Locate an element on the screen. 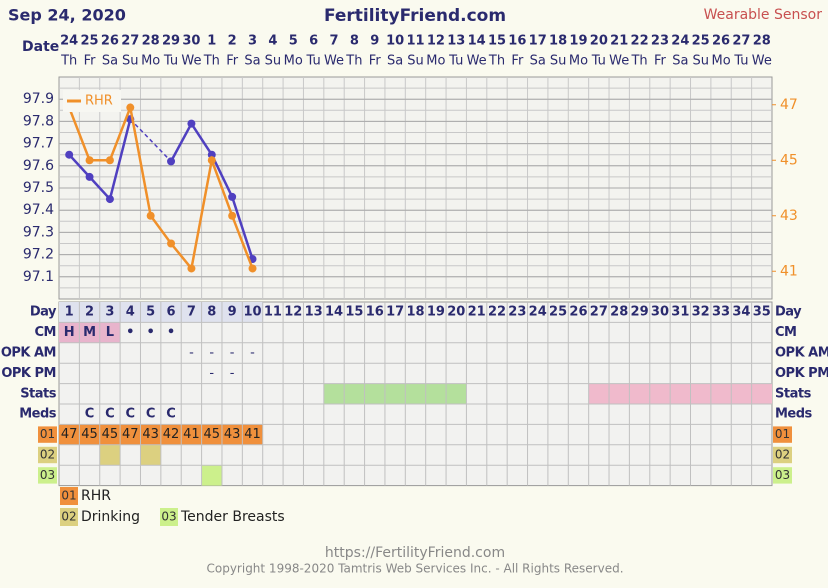 The height and width of the screenshot is (588, 828). cell-text: 8 is located at coordinates (211, 312).